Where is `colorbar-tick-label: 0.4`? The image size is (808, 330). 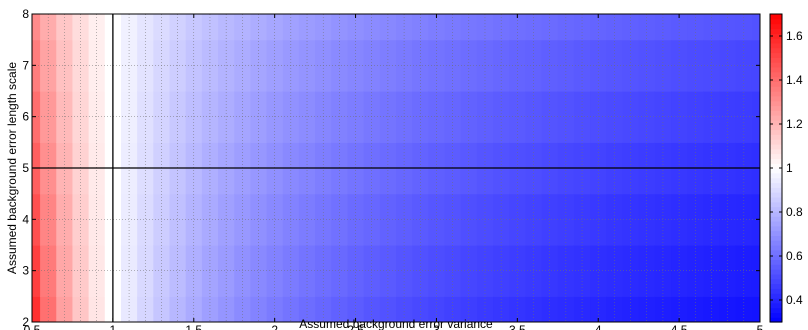 colorbar-tick-label: 0.4 is located at coordinates (794, 300).